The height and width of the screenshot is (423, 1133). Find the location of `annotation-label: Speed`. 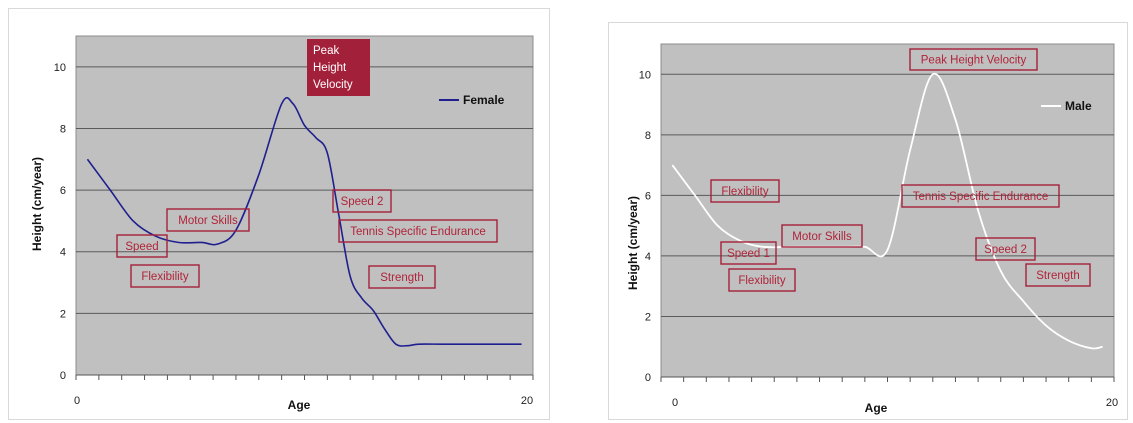

annotation-label: Speed is located at coordinates (141, 247).